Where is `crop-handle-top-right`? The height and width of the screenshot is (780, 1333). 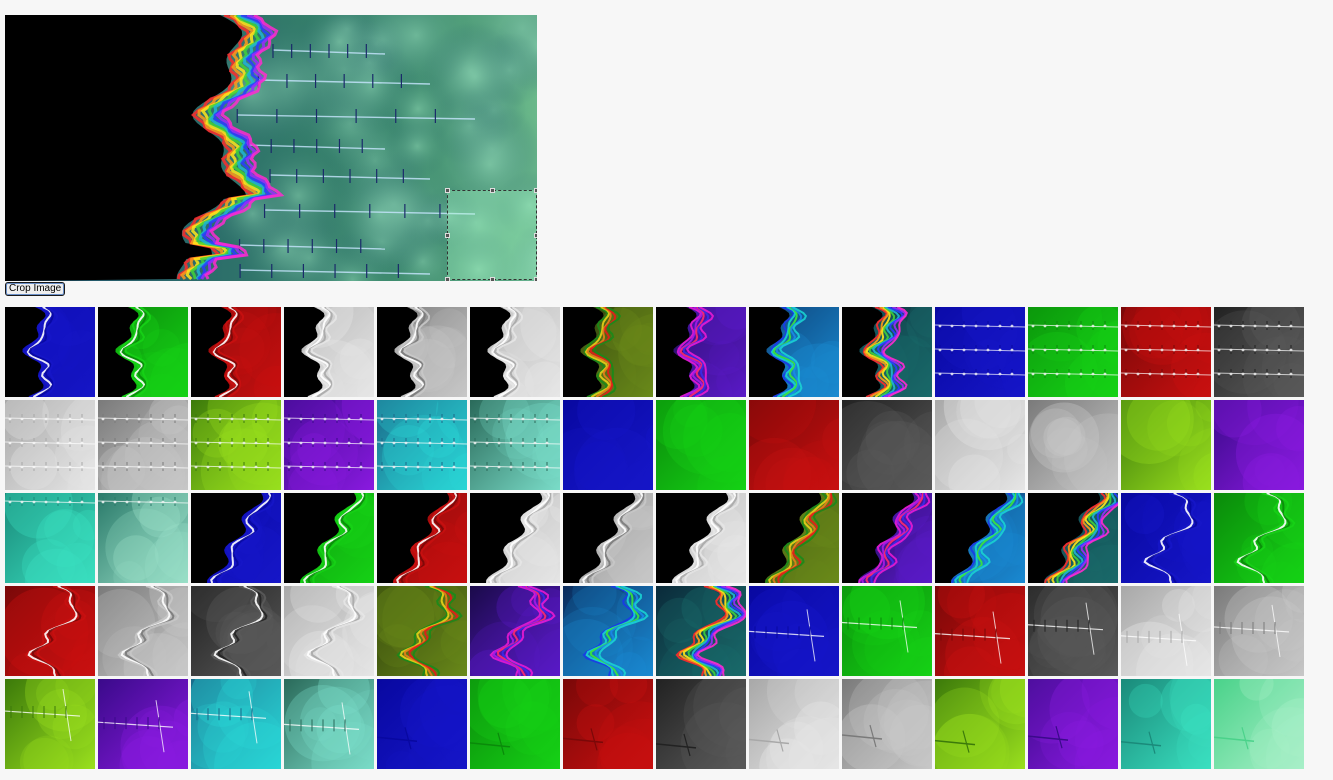 crop-handle-top-right is located at coordinates (535, 190).